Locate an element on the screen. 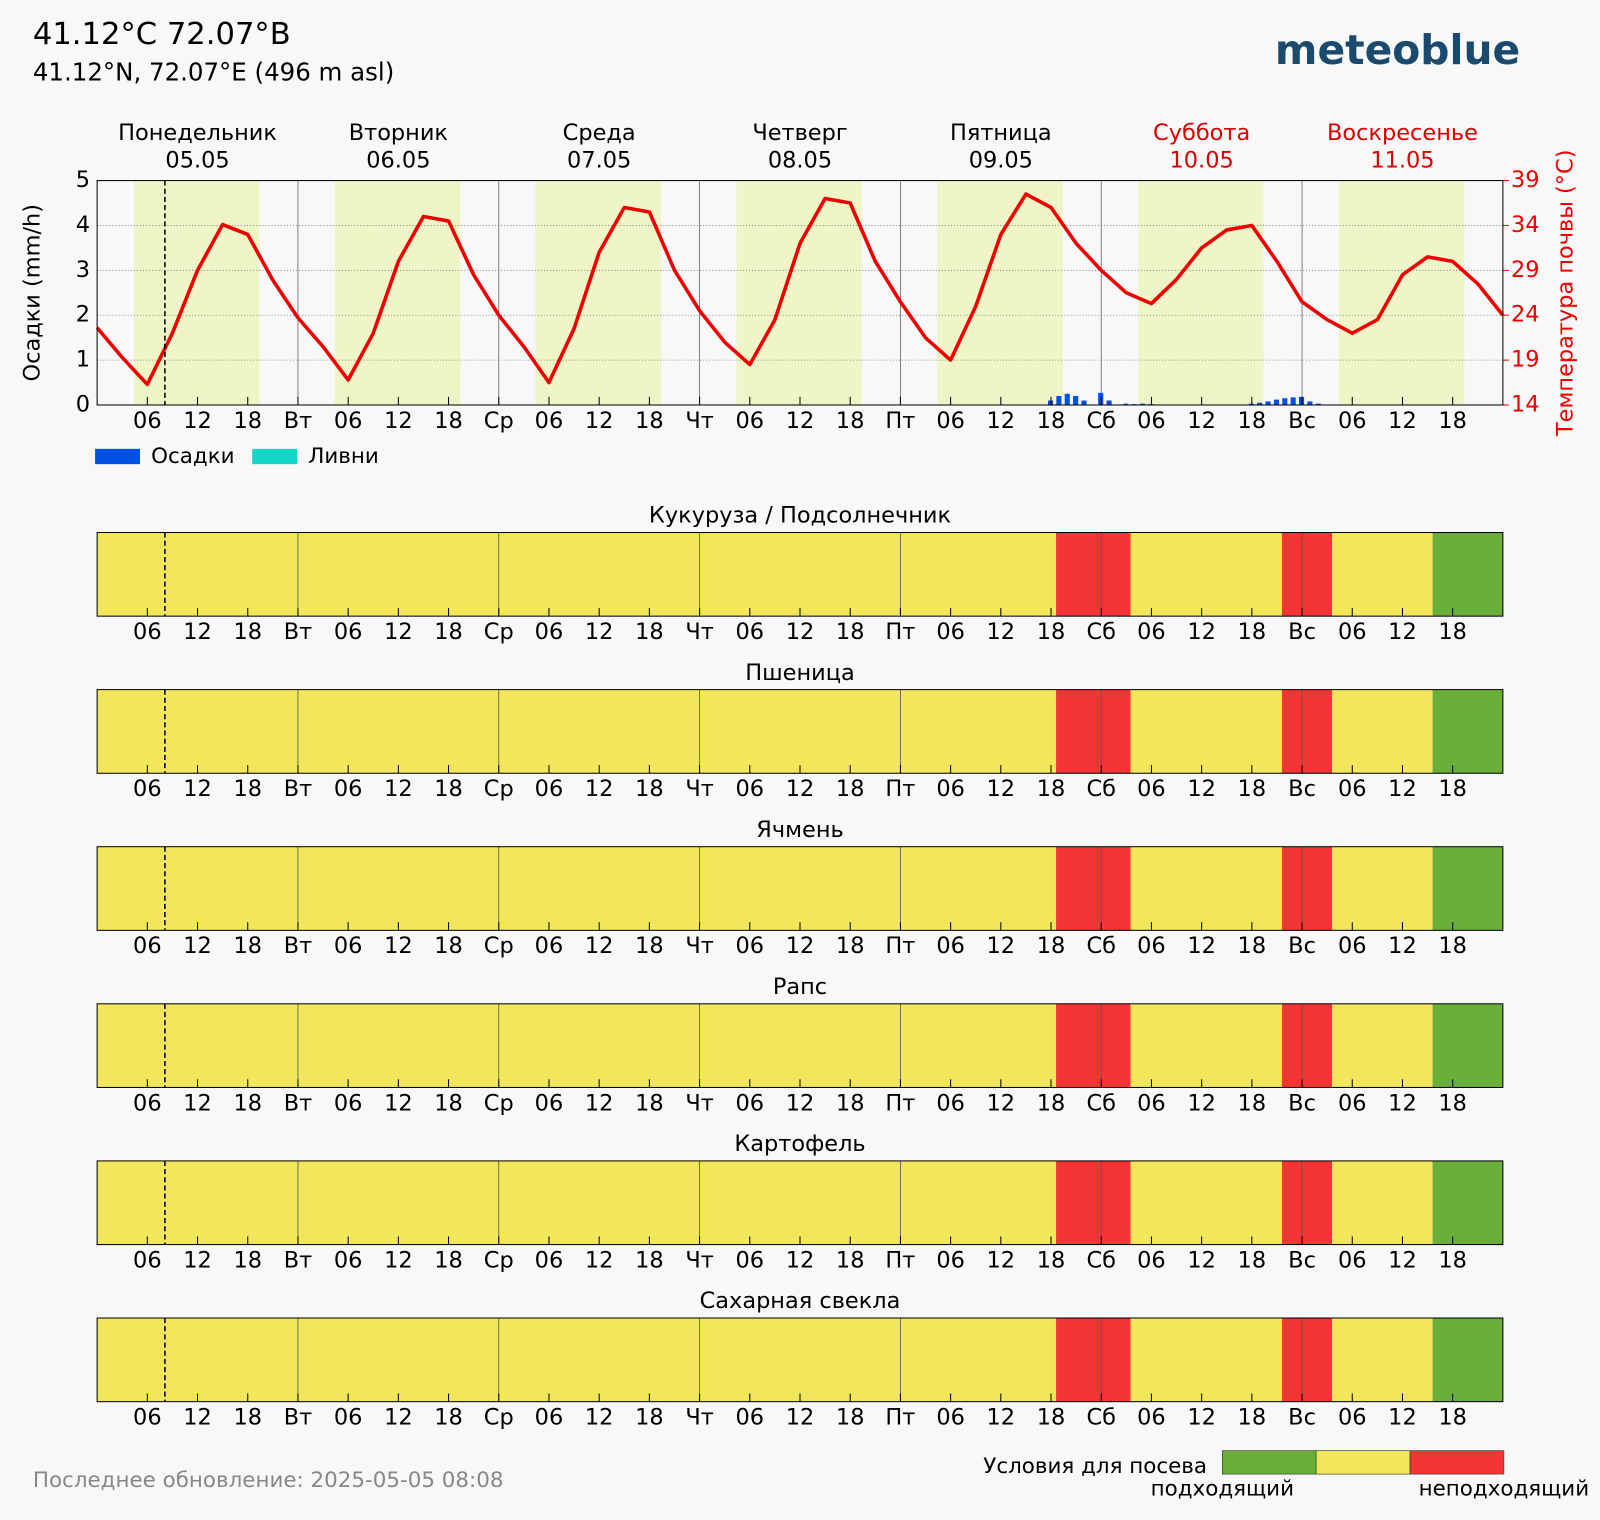 The width and height of the screenshot is (1600, 1520). y-tick-label: 3 is located at coordinates (83, 270).